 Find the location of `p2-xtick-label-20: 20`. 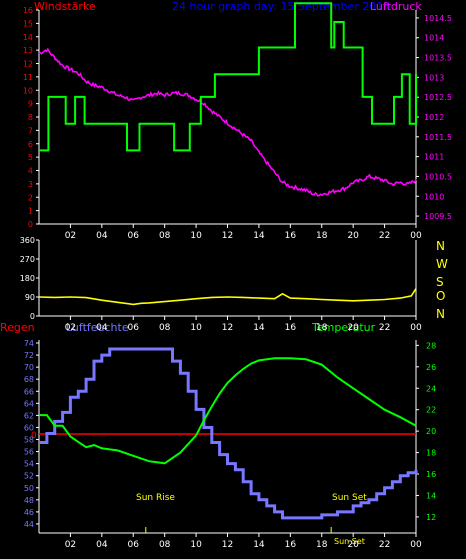

p2-xtick-label-20: 20 is located at coordinates (353, 328).